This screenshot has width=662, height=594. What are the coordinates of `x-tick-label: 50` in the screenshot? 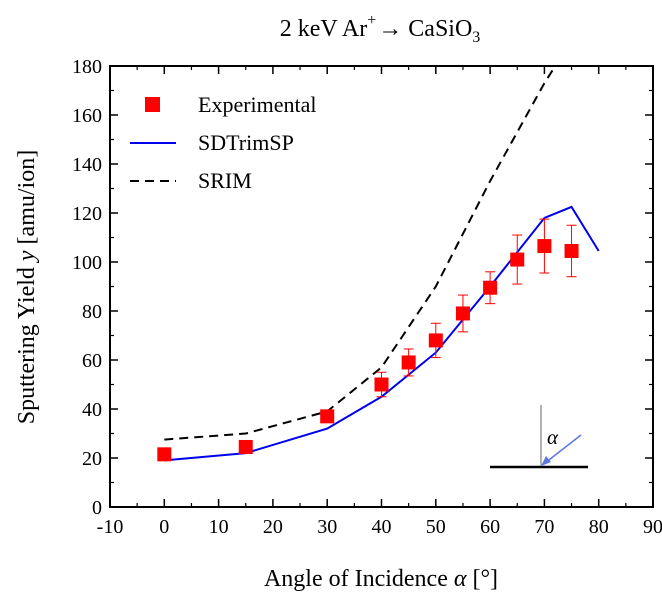 It's located at (436, 527).